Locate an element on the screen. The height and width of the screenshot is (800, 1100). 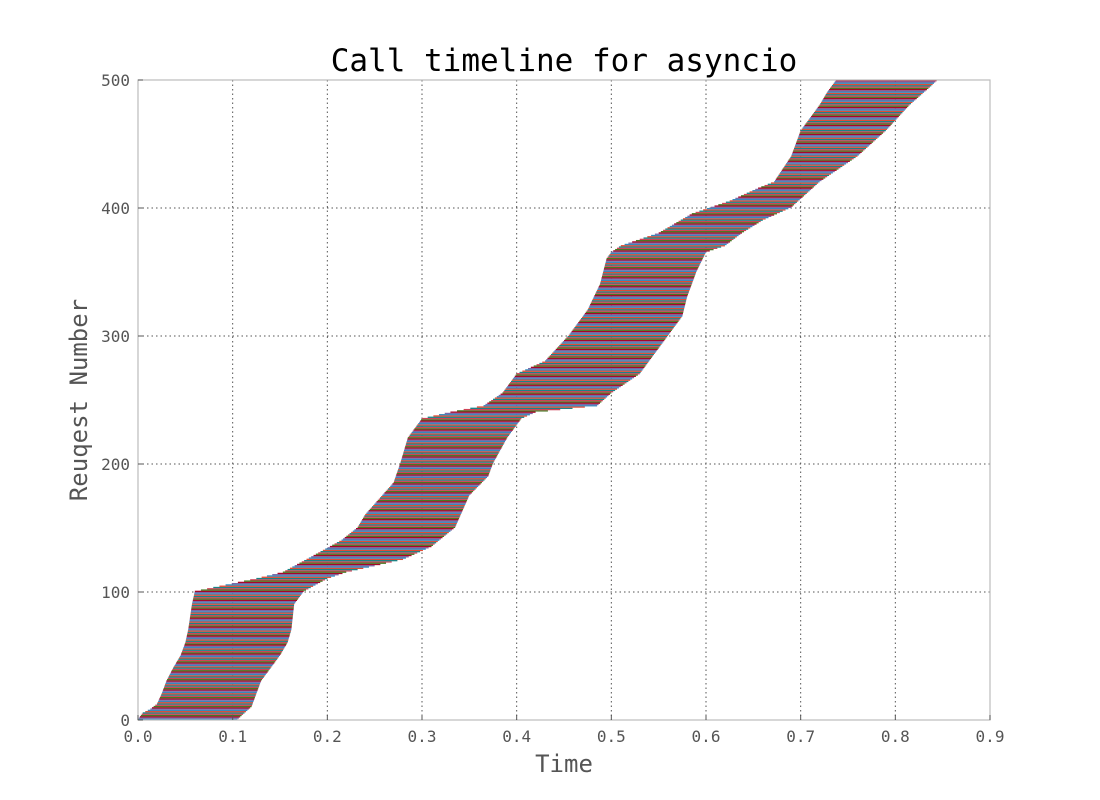
y-tick-label: 400 is located at coordinates (115, 208).